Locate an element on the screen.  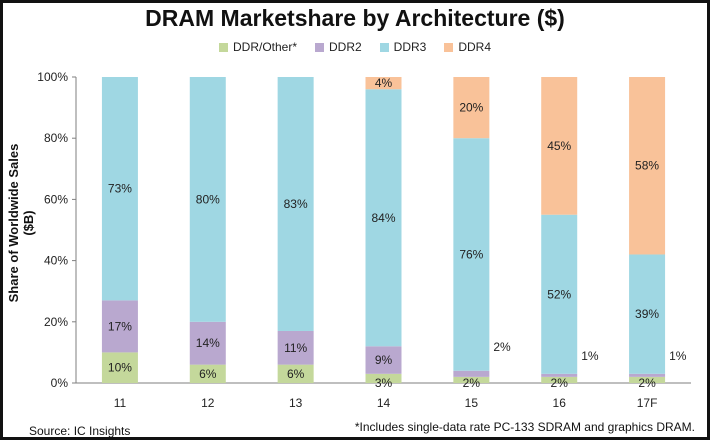
y-tick-label: 60% is located at coordinates (56, 199).